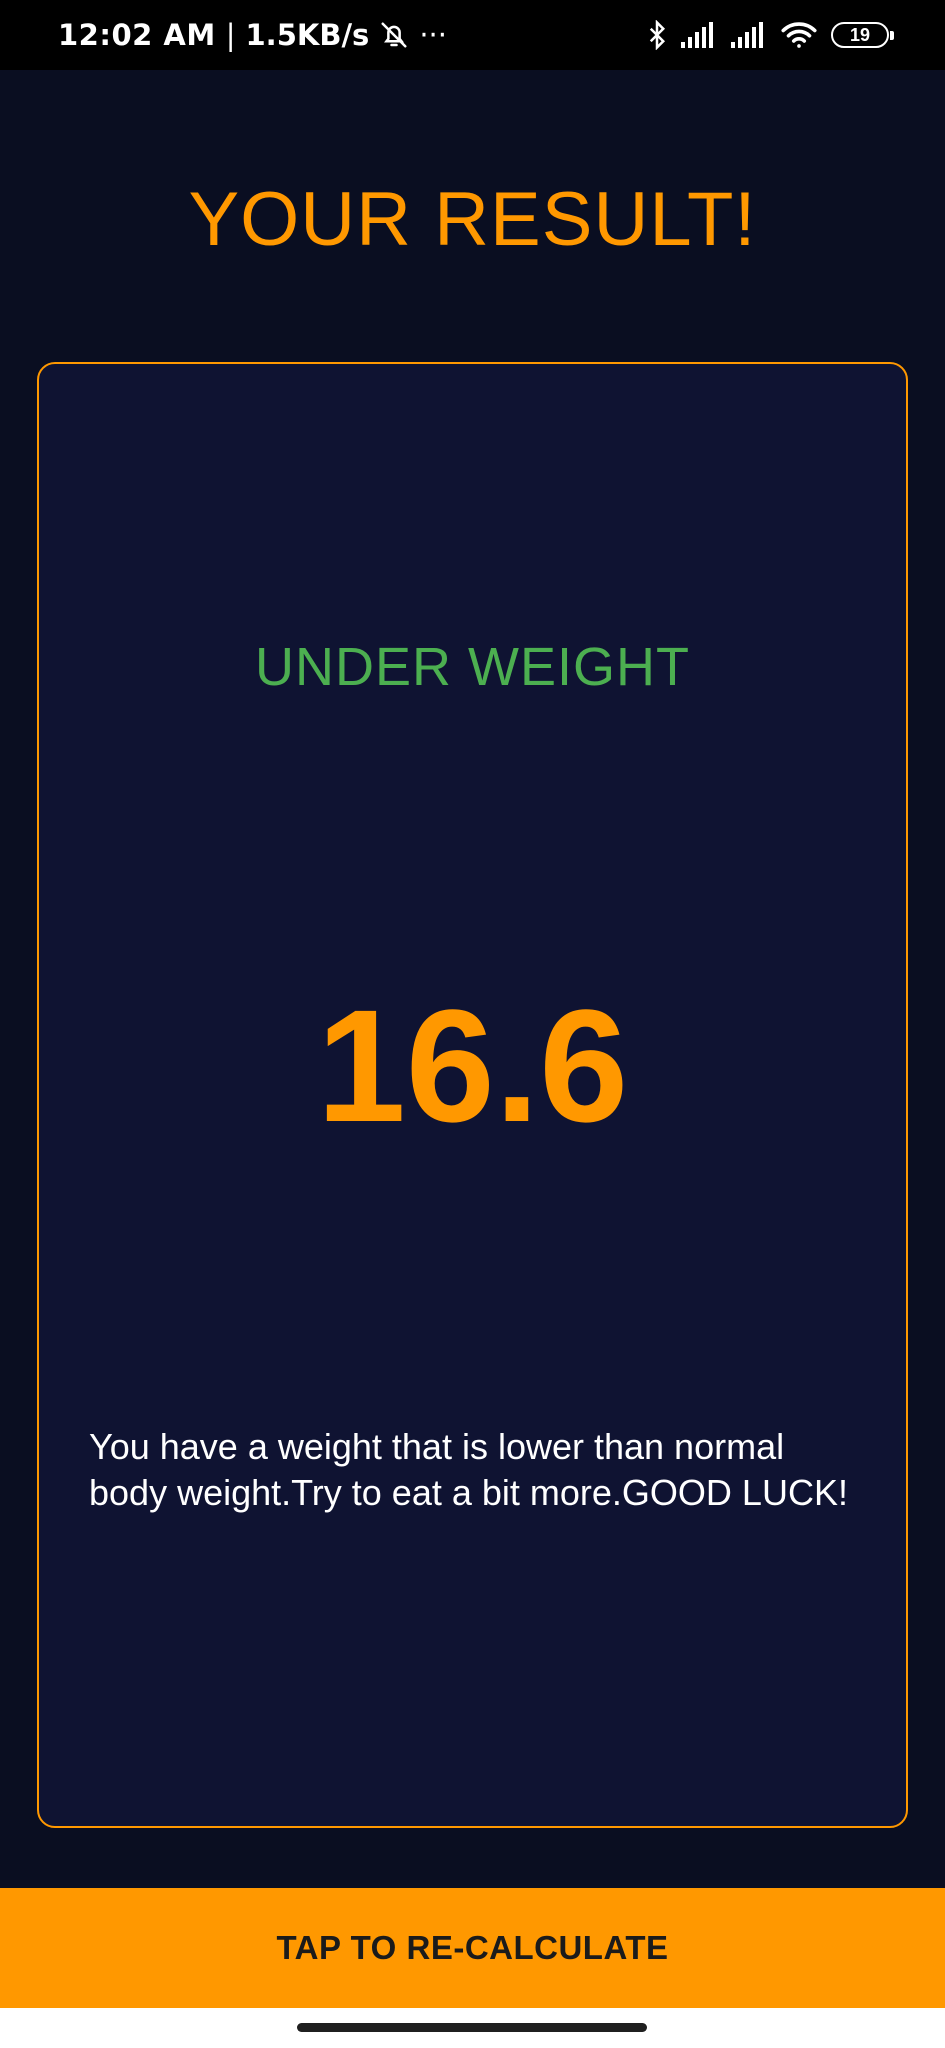 This screenshot has width=945, height=2048. What do you see at coordinates (394, 35) in the screenshot?
I see `bell-off-icon` at bounding box center [394, 35].